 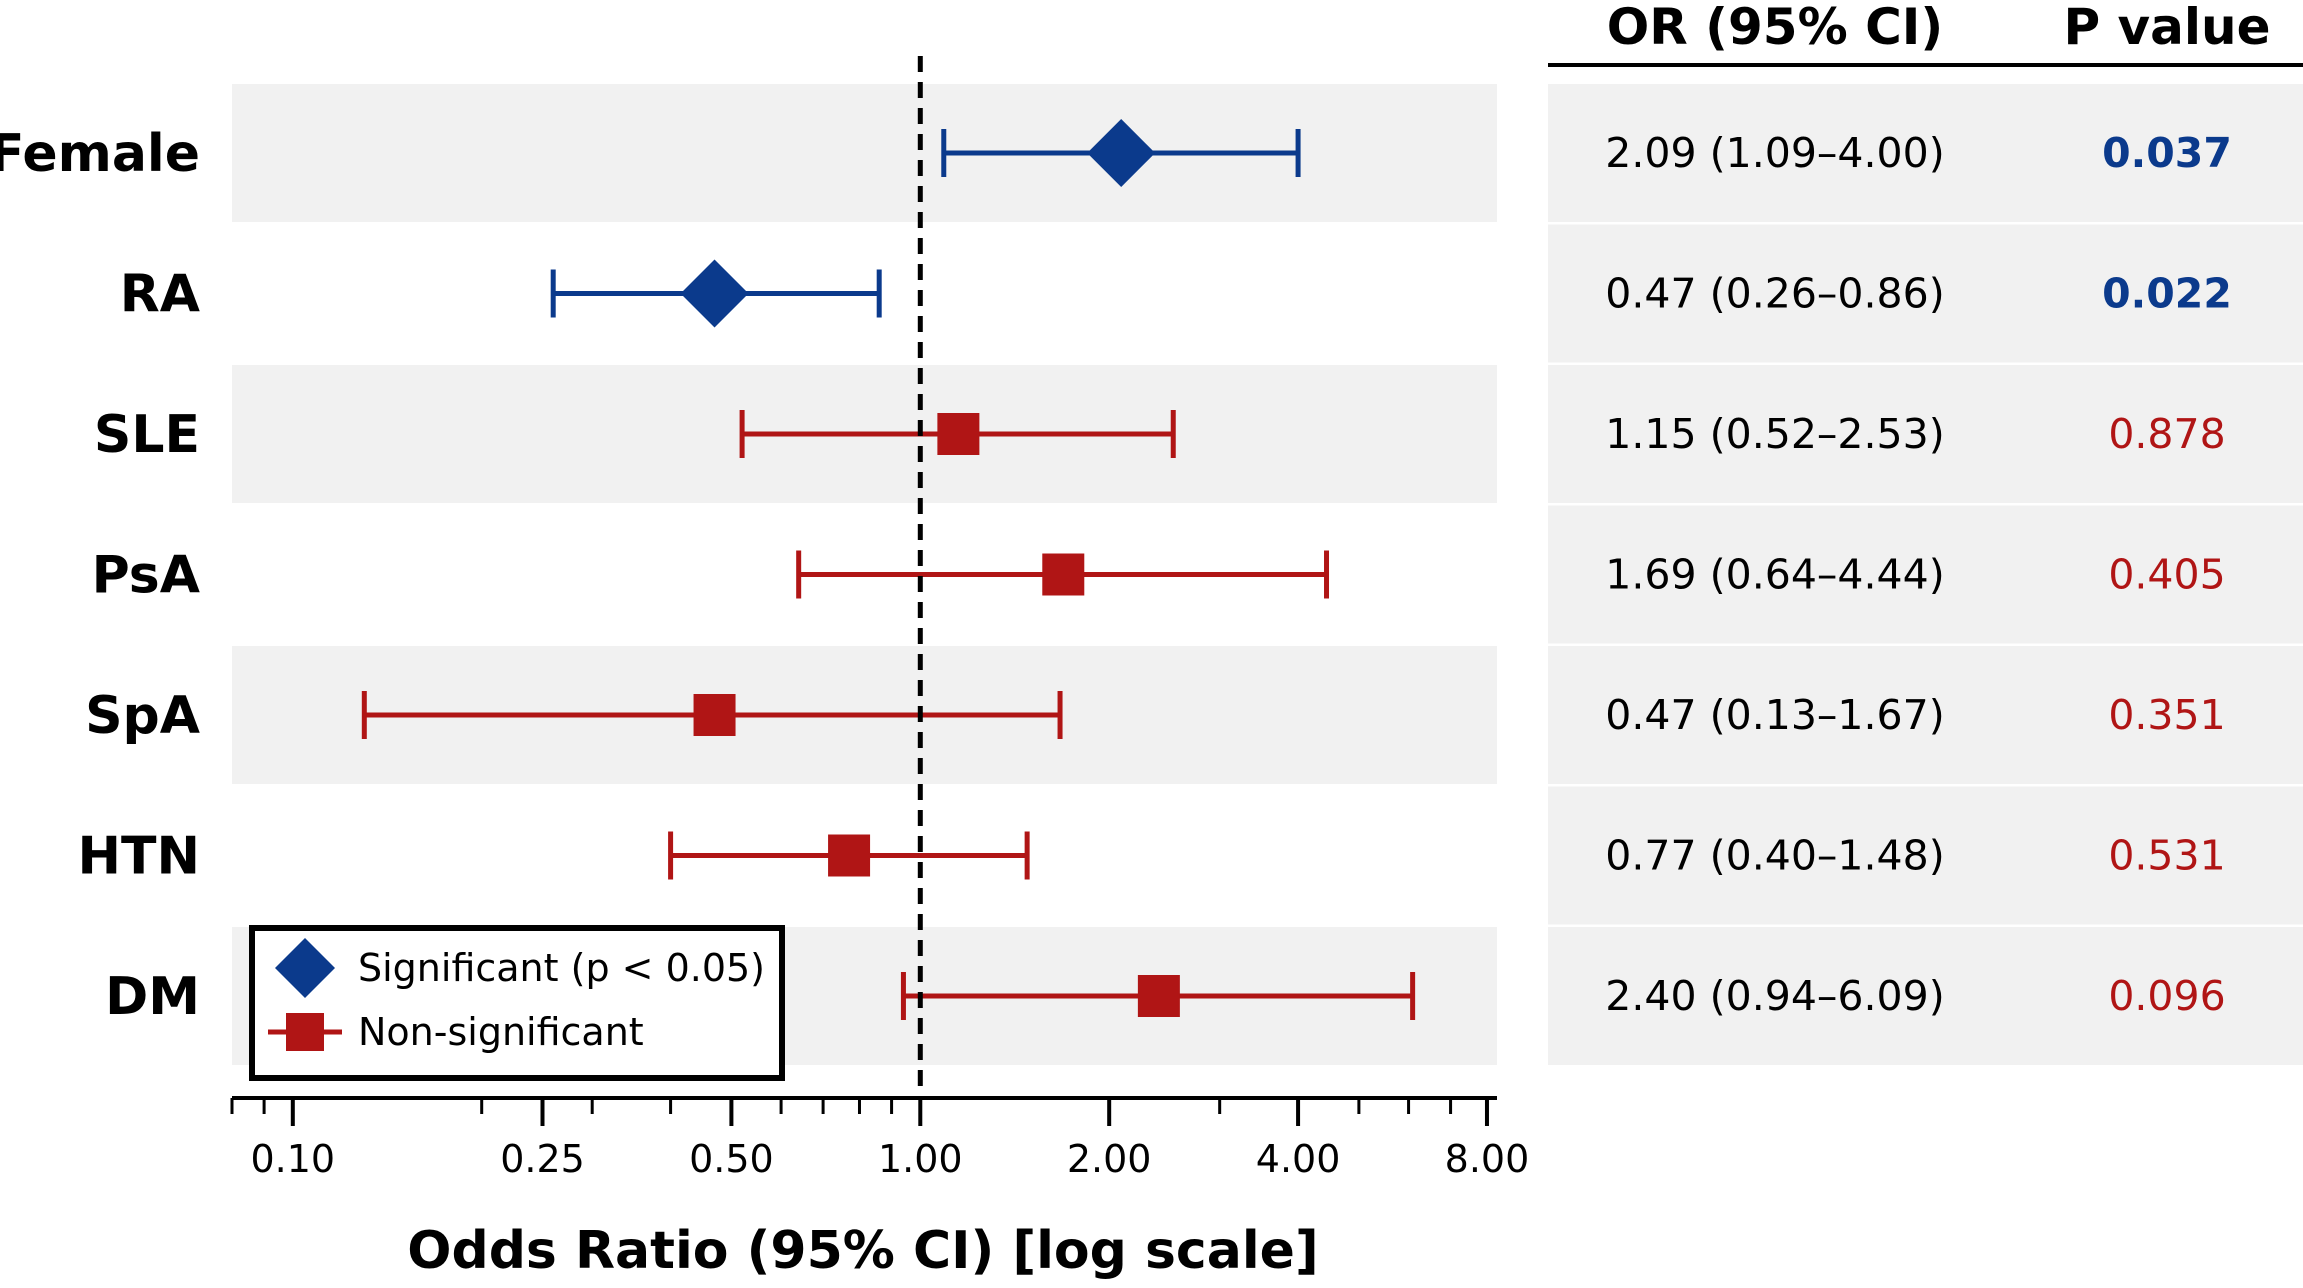 I want to click on p-value: 0.531, so click(x=2166, y=856).